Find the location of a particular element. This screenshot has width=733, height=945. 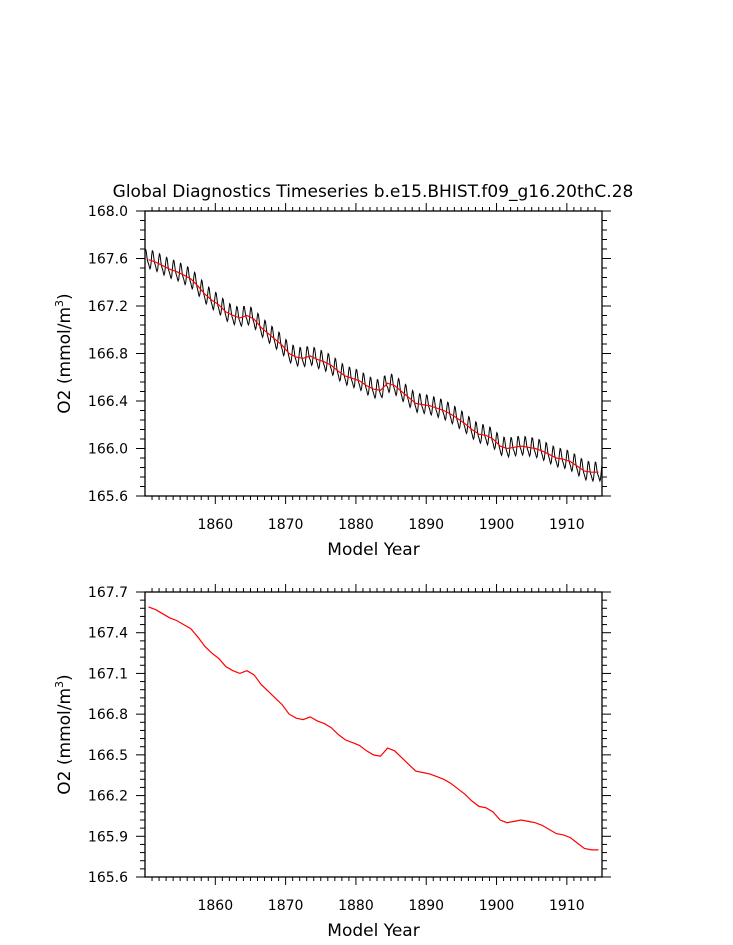

y-tick-label: 167.1 is located at coordinates (108, 674).